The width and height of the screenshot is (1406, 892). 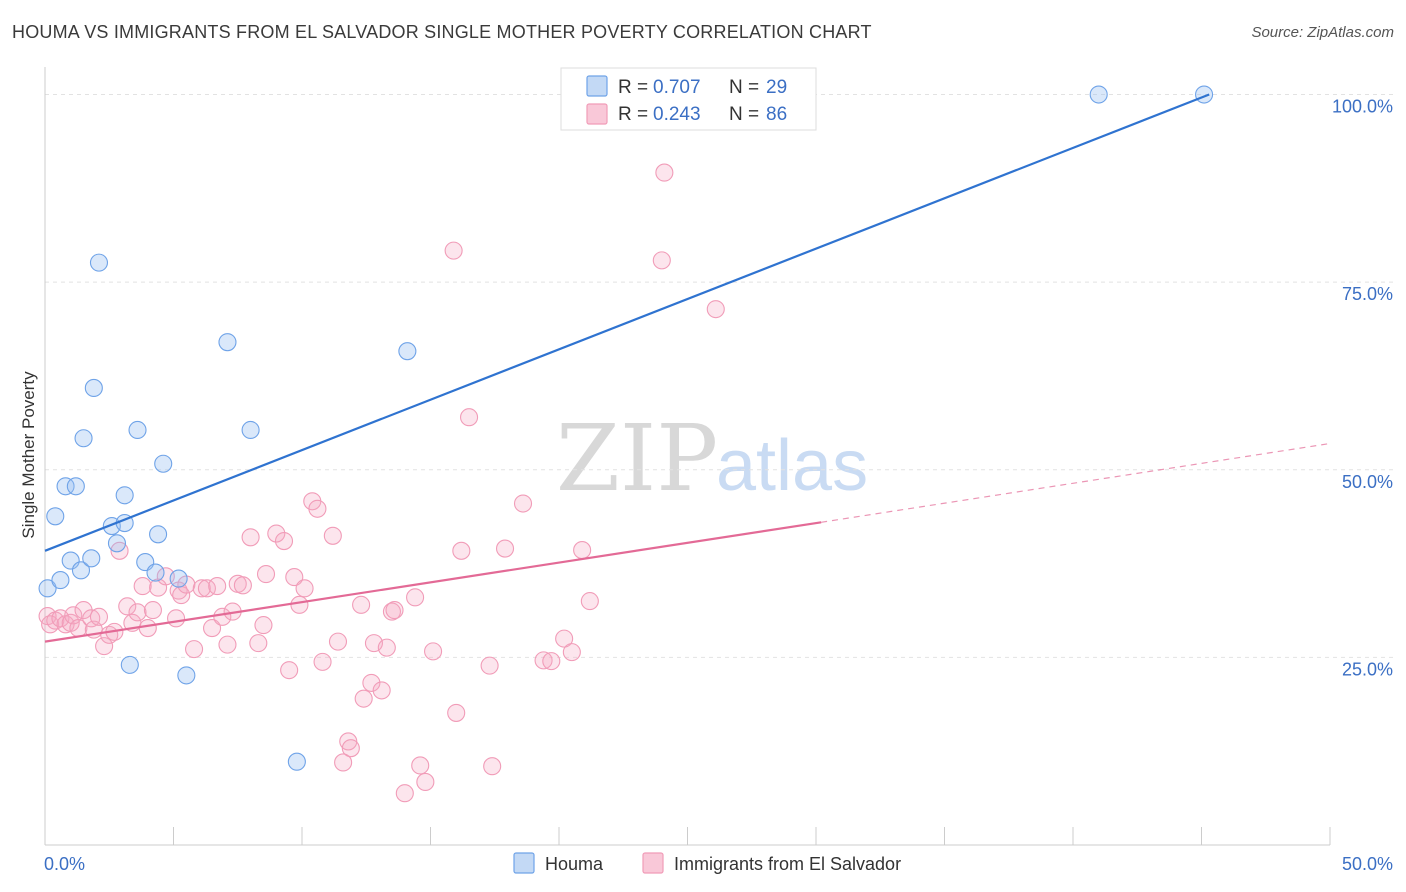 What do you see at coordinates (1076, 482) in the screenshot?
I see `salvador-trend-extension` at bounding box center [1076, 482].